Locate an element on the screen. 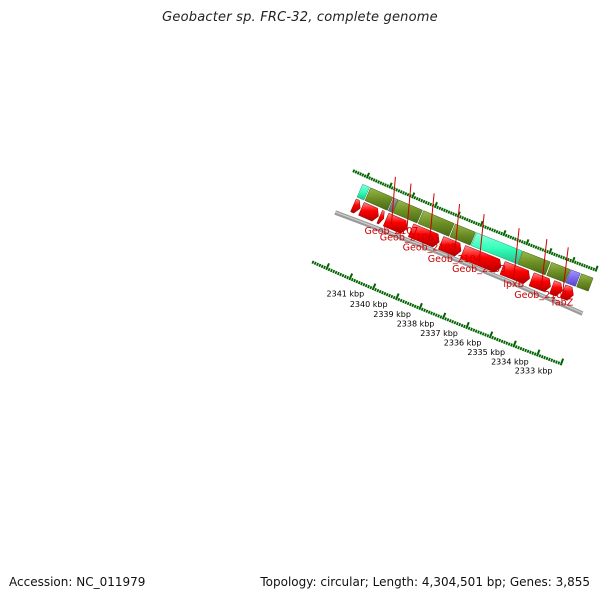  gene-label: fabZ is located at coordinates (563, 302).